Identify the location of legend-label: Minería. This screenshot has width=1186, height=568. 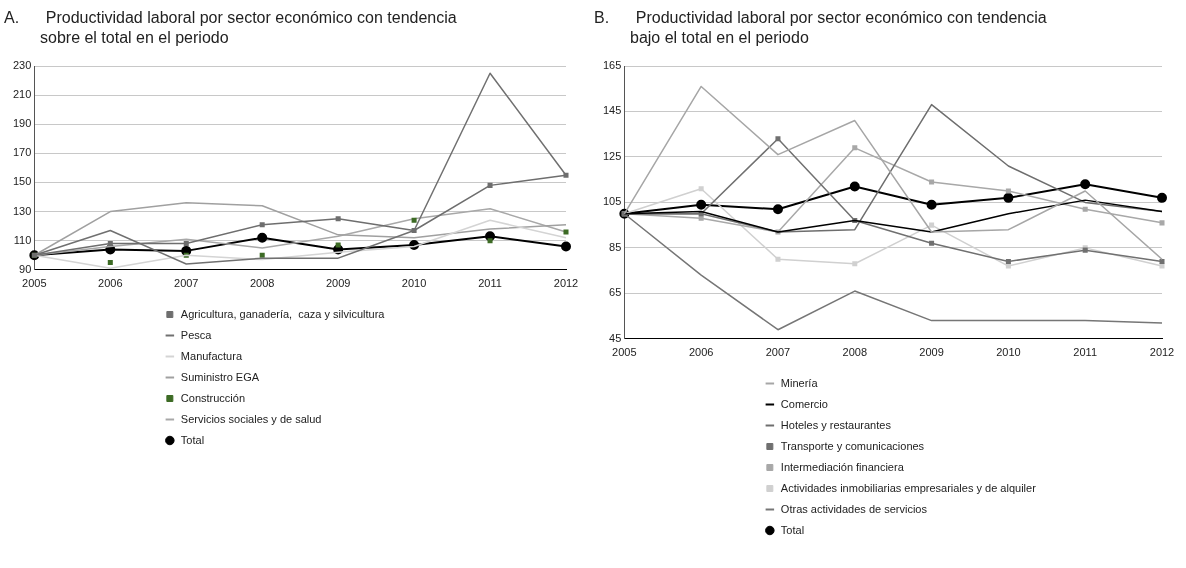
(799, 382).